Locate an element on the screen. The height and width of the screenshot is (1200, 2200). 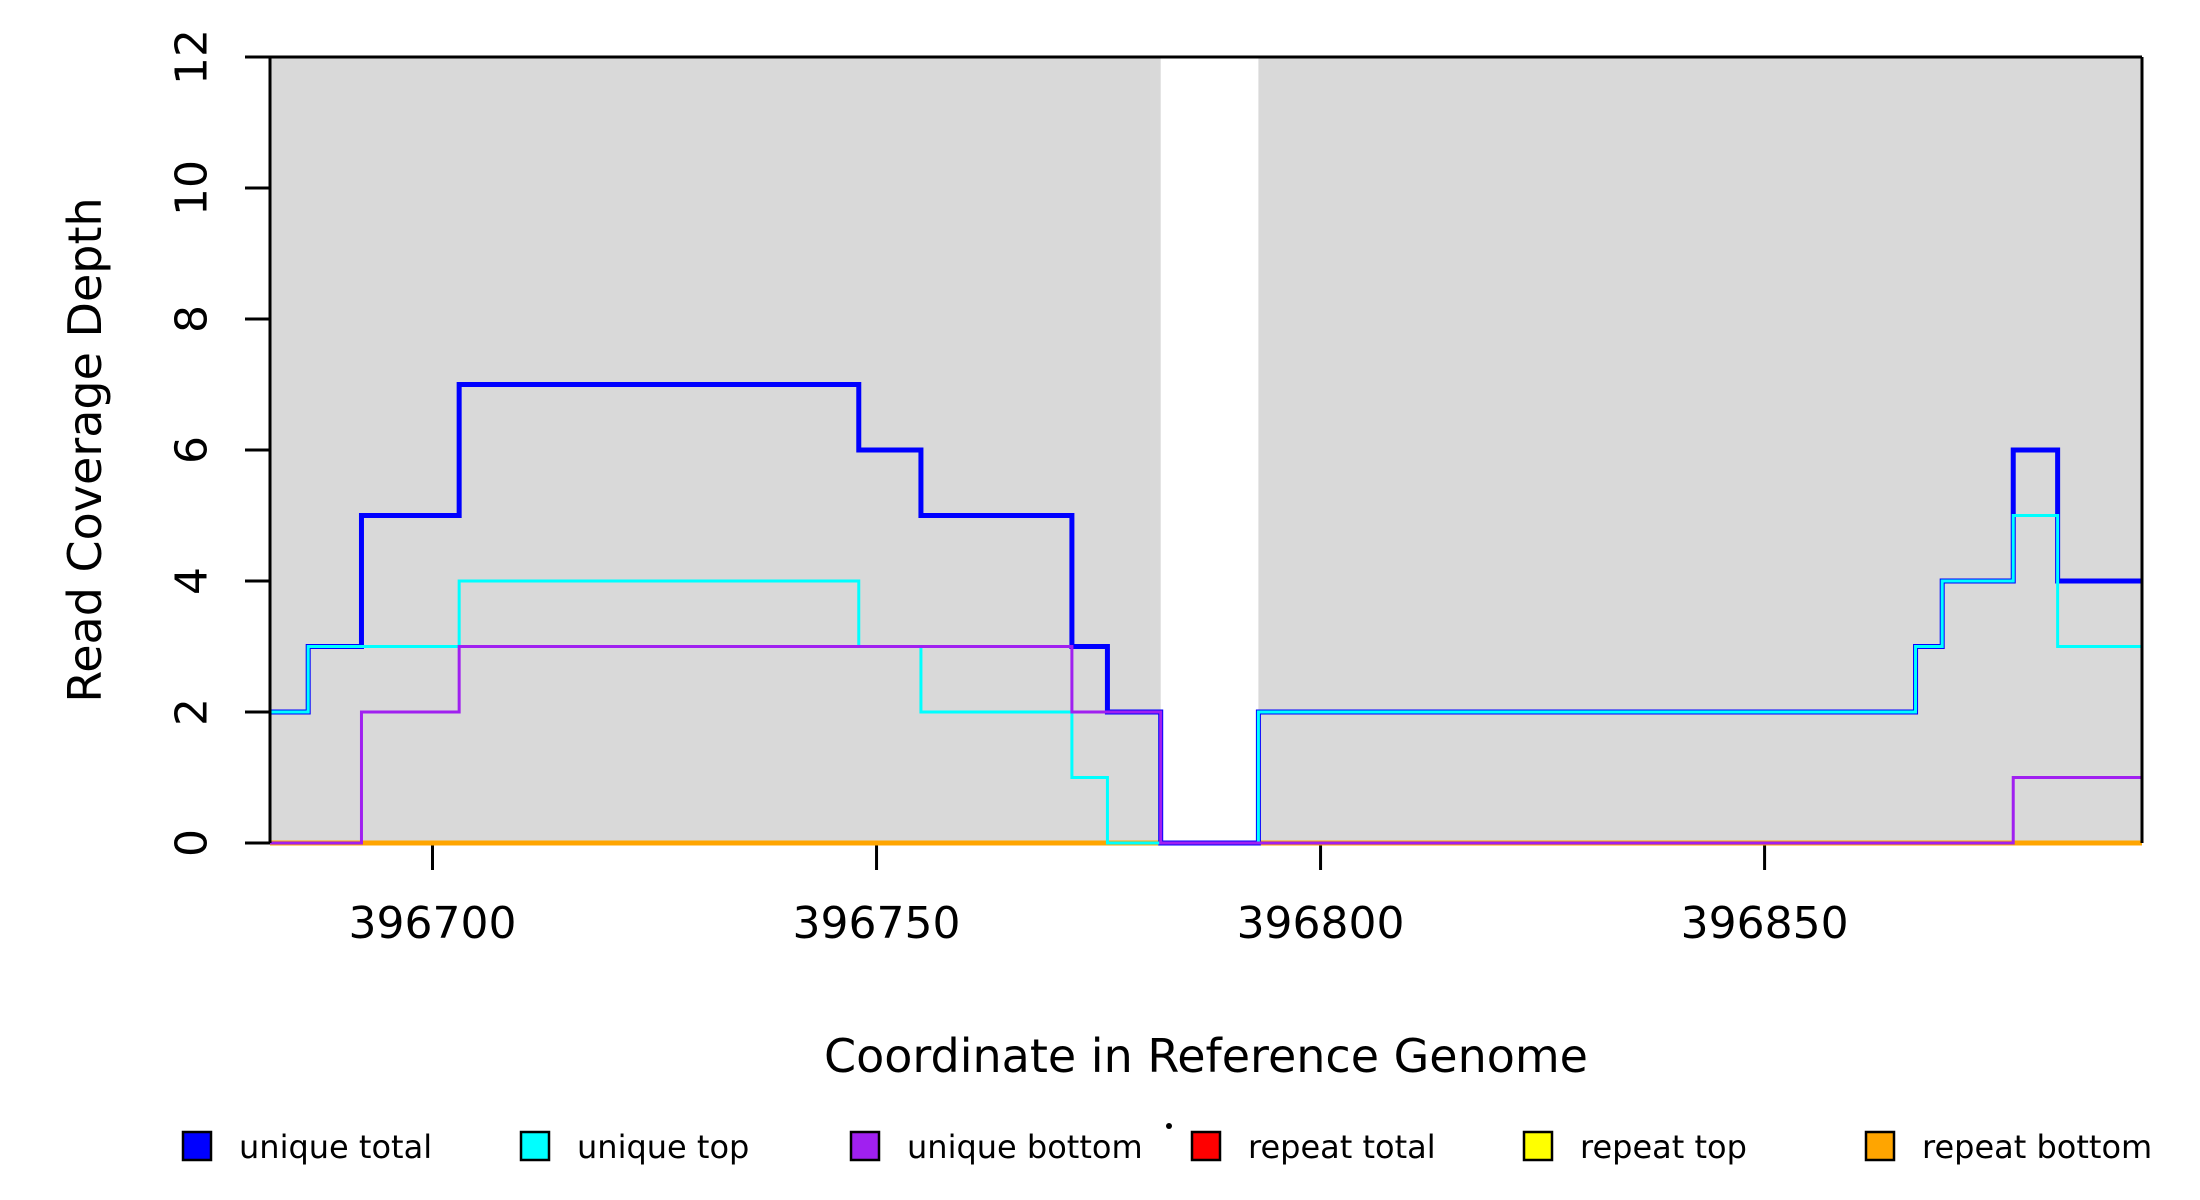
stray-dot-artifact is located at coordinates (1169, 1126).